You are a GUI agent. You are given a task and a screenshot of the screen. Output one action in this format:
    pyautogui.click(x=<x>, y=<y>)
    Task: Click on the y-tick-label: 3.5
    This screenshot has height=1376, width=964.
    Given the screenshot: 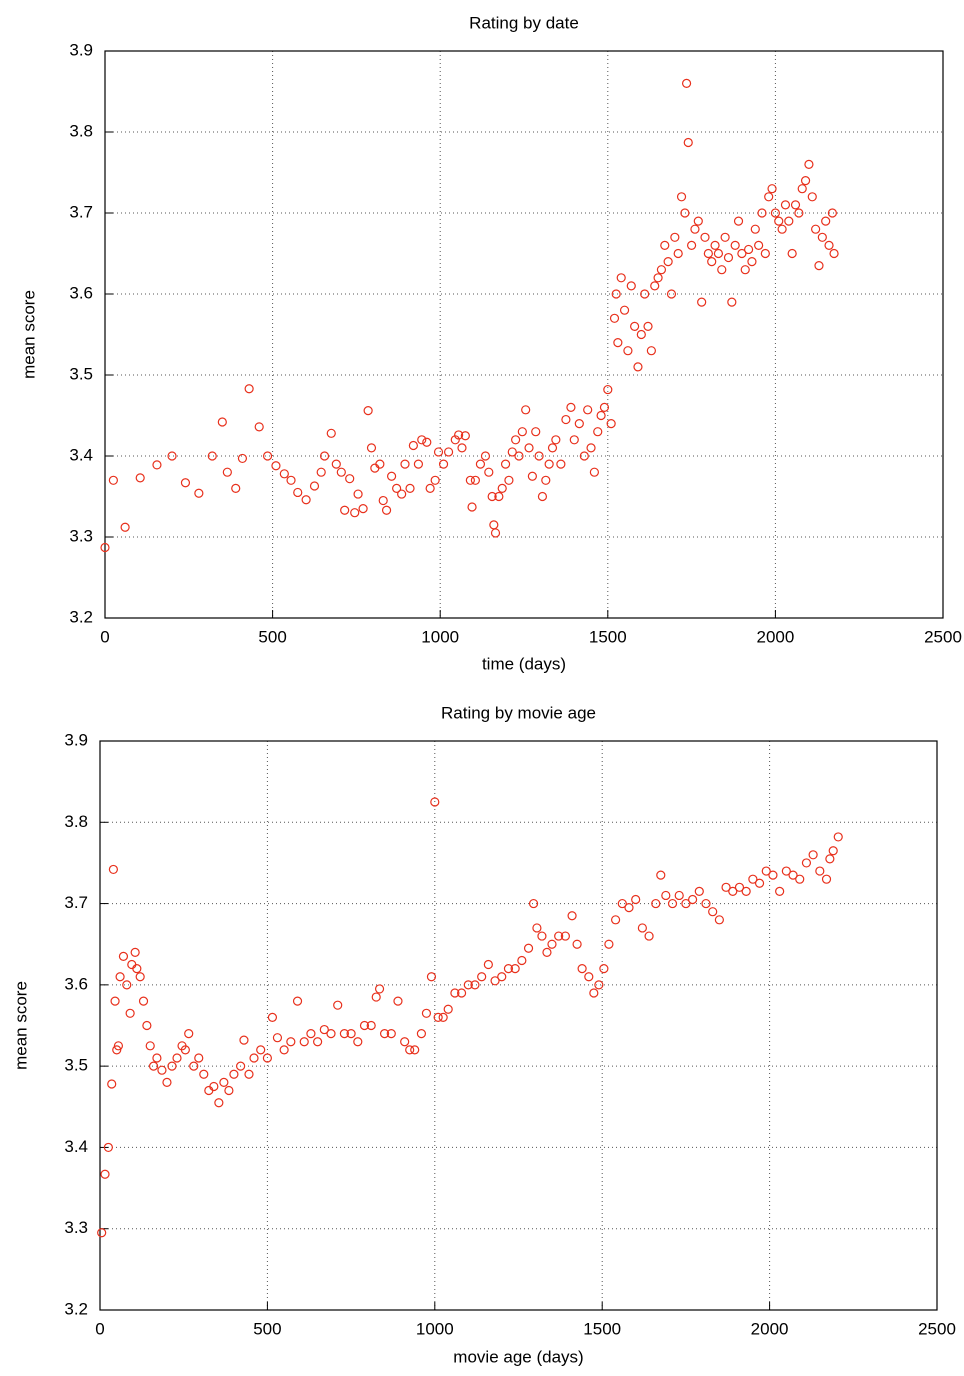 What is the action you would take?
    pyautogui.click(x=81, y=373)
    